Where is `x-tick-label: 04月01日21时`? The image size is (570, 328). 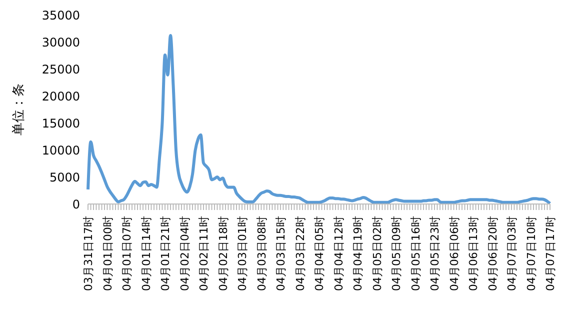
x-tick-label: 04月01日21时 is located at coordinates (165, 253).